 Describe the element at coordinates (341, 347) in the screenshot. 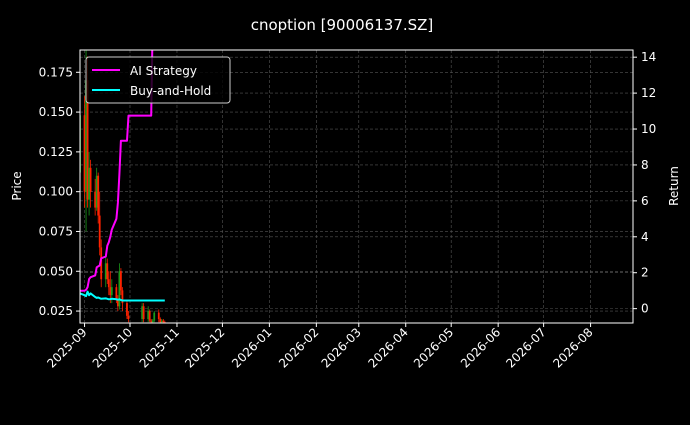

I see `x-tick-label: 2026-03` at that location.